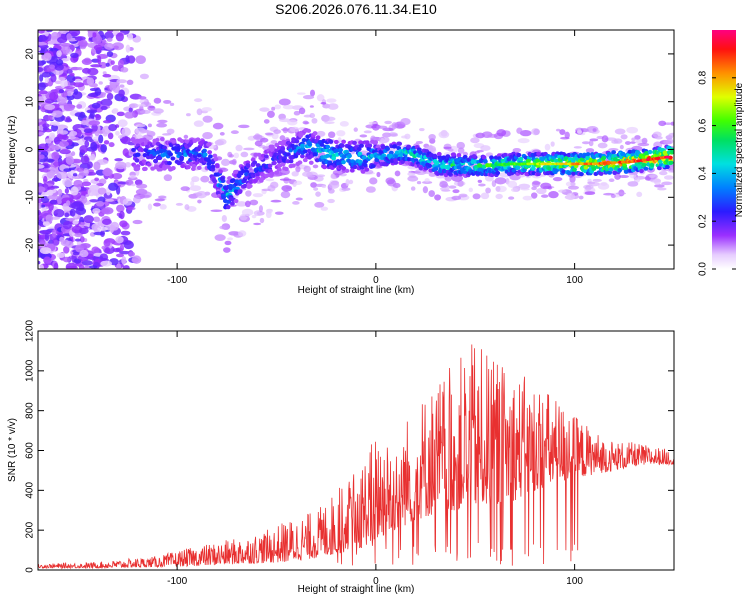 The width and height of the screenshot is (750, 600). What do you see at coordinates (177, 280) in the screenshot?
I see `spectrogram-xtick-label: -100` at bounding box center [177, 280].